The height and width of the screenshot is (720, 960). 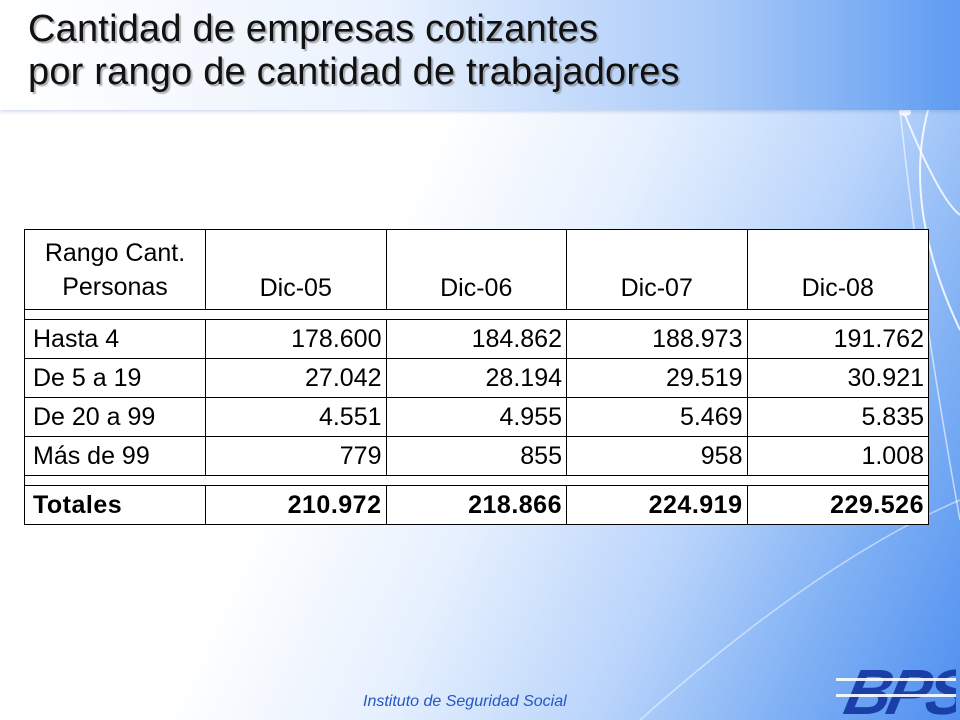 What do you see at coordinates (837, 288) in the screenshot?
I see `header-col-dic-08: Dic-08` at bounding box center [837, 288].